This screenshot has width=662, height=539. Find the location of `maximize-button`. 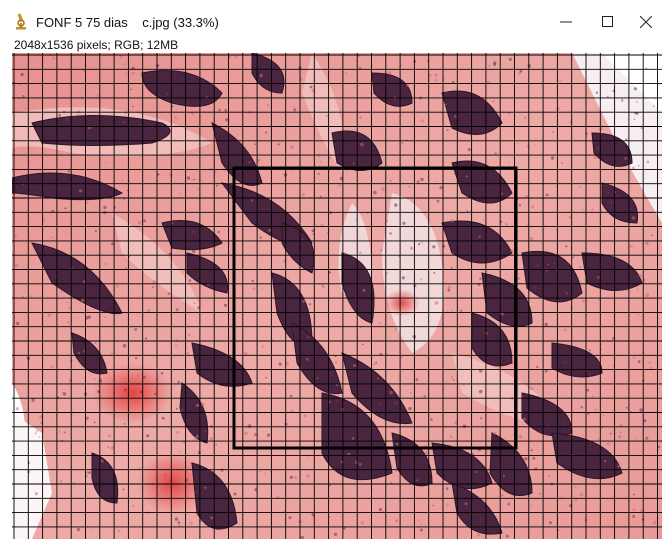

maximize-button is located at coordinates (608, 21).